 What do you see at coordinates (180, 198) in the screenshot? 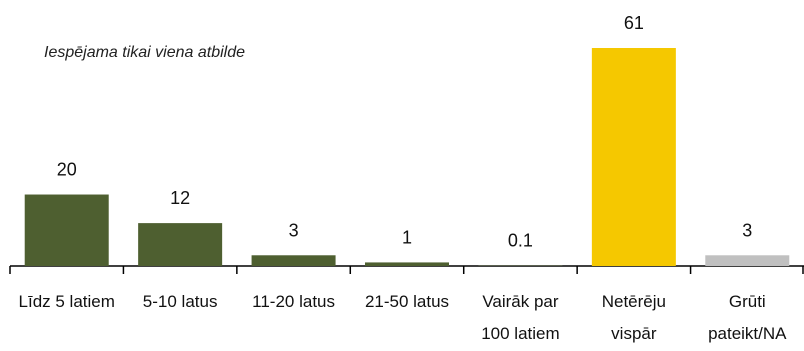
I see `data-label: 12` at bounding box center [180, 198].